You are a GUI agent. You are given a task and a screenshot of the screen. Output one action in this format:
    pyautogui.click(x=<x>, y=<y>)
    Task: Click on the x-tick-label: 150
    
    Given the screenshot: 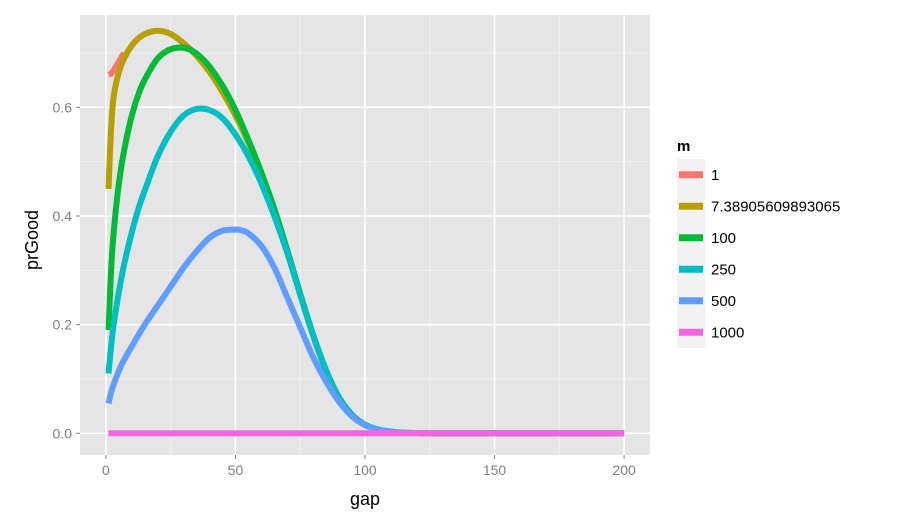 What is the action you would take?
    pyautogui.click(x=495, y=470)
    